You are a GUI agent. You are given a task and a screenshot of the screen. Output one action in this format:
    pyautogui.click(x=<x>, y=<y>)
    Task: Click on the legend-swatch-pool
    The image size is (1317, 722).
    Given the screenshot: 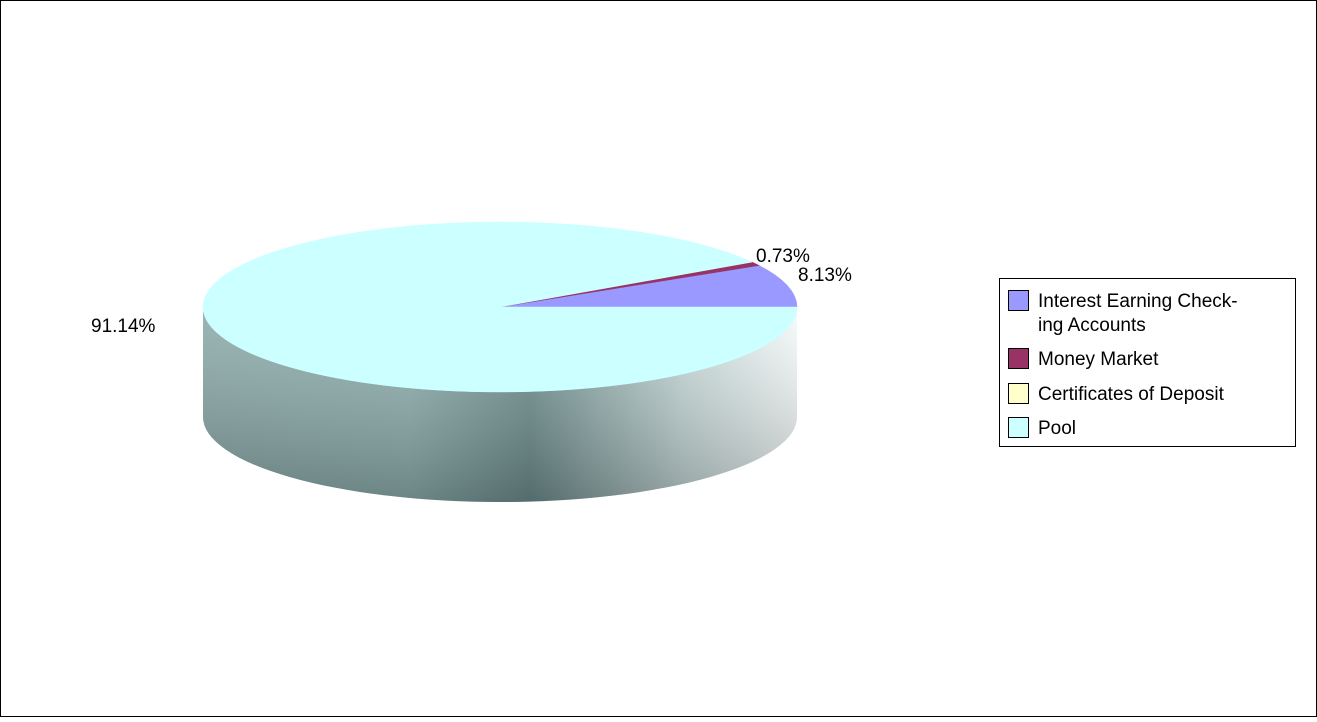 What is the action you would take?
    pyautogui.click(x=1018, y=427)
    